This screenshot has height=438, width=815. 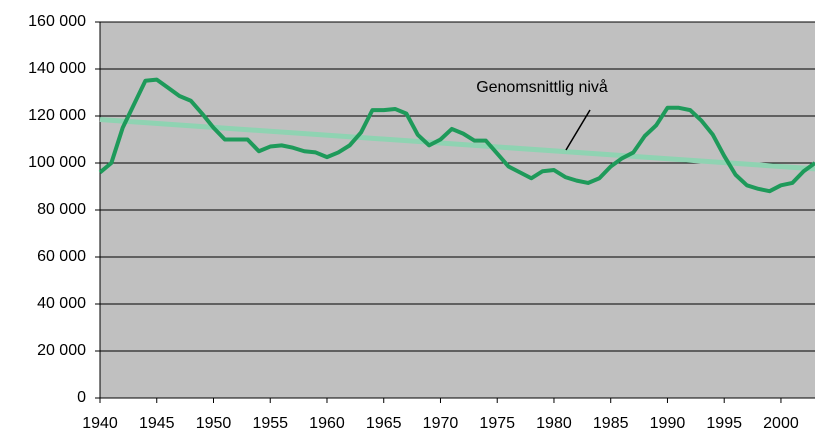 What do you see at coordinates (724, 423) in the screenshot?
I see `x-tick-label: 1995` at bounding box center [724, 423].